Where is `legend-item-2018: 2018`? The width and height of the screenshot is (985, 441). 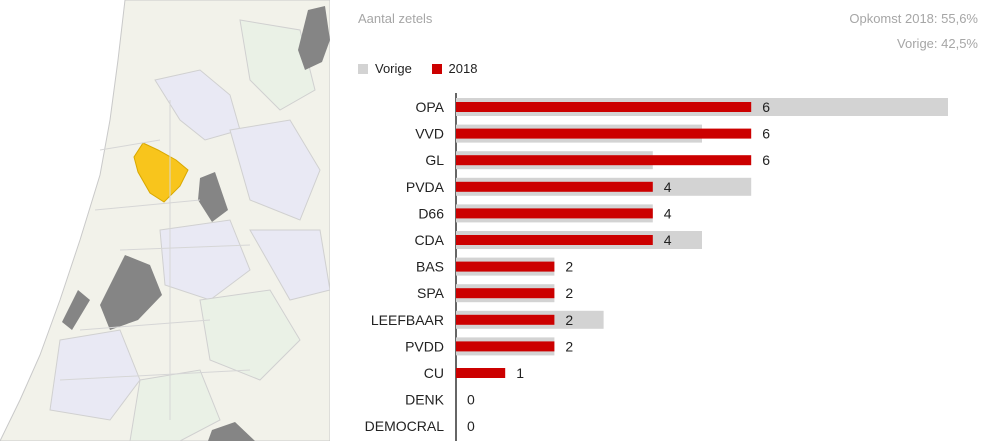 legend-item-2018: 2018 is located at coordinates (454, 68).